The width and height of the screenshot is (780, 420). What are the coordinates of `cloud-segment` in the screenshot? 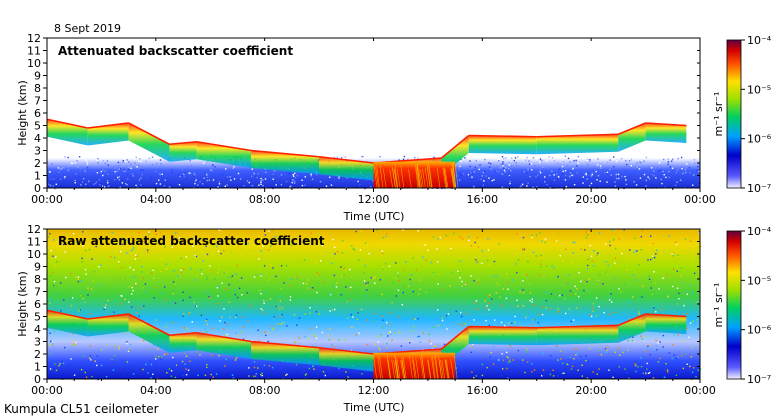 It's located at (183, 151).